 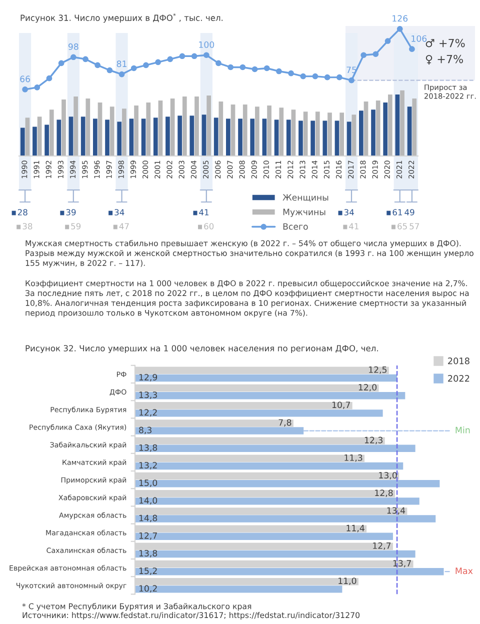 I want to click on data-label: 49, so click(x=409, y=212).